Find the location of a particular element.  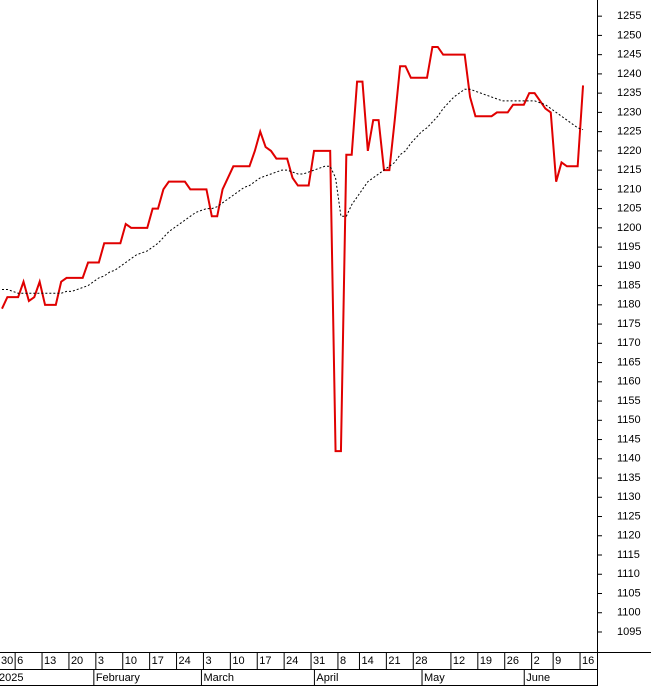

x-tick-label: 9 is located at coordinates (558, 661).